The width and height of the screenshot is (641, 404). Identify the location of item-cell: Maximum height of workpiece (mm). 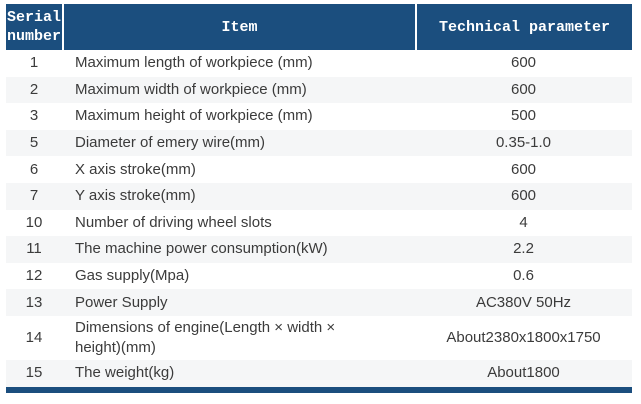
(194, 116).